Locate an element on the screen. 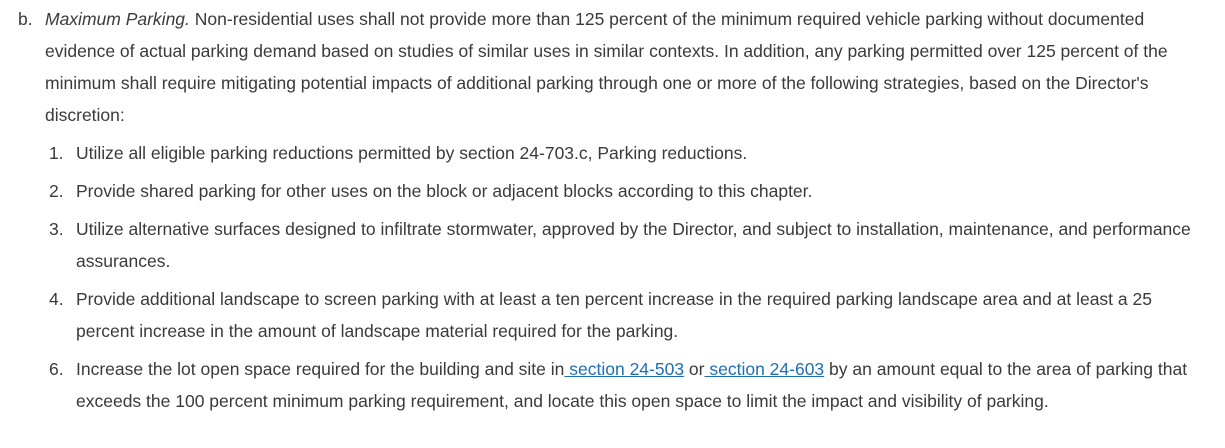 Image resolution: width=1225 pixels, height=448 pixels. list-item-number: 1. is located at coordinates (56, 153).